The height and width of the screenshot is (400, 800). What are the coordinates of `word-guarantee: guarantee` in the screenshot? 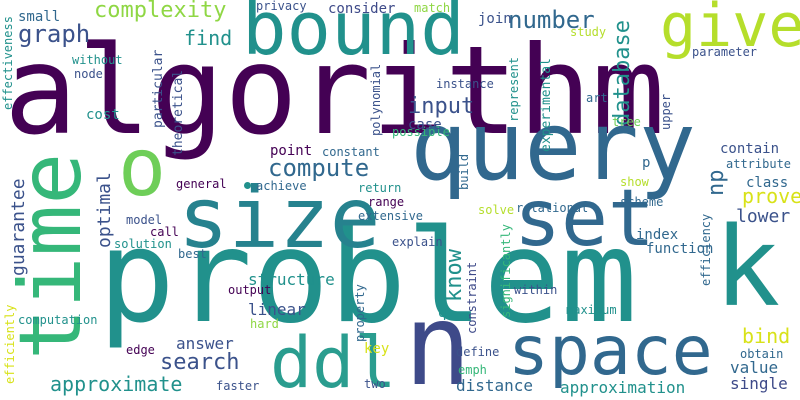 It's located at (18, 227).